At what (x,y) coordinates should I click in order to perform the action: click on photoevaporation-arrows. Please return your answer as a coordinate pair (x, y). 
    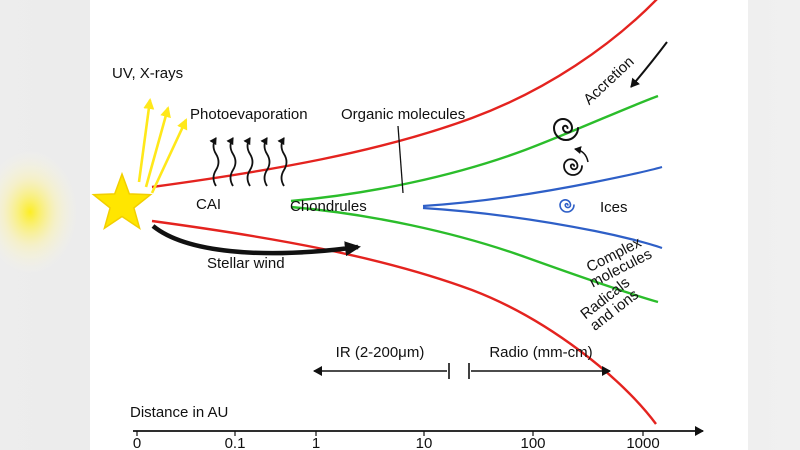
    Looking at the image, I should click on (248, 162).